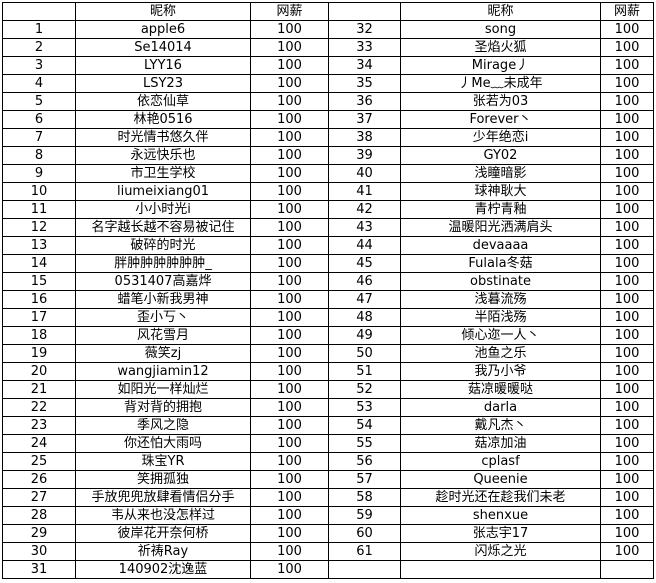  Describe the element at coordinates (289, 11) in the screenshot. I see `header-cell: 网薪` at that location.